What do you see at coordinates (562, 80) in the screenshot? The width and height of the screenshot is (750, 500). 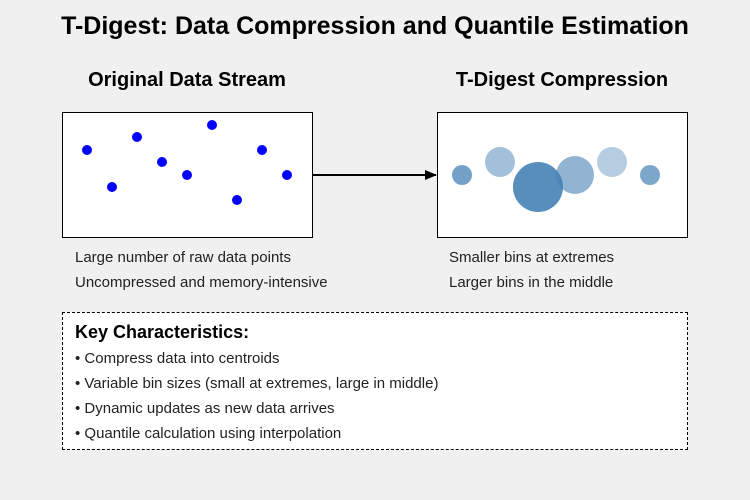 I see `tdigest-heading: T-Digest Compression` at bounding box center [562, 80].